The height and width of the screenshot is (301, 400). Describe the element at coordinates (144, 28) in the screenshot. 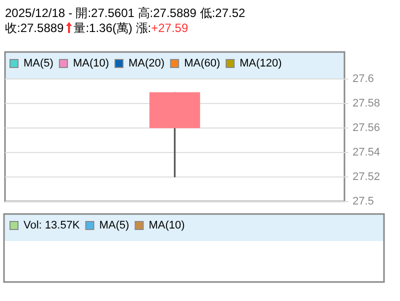

I see `text: 漲:` at that location.